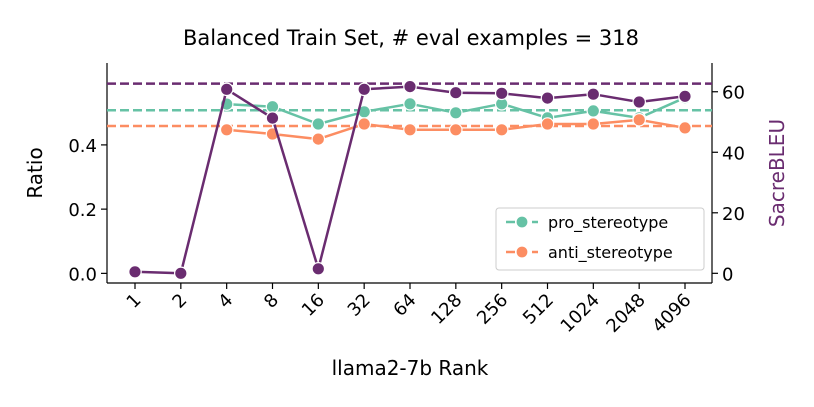 The height and width of the screenshot is (407, 814). I want to click on x-tick-label: 512, so click(538, 309).